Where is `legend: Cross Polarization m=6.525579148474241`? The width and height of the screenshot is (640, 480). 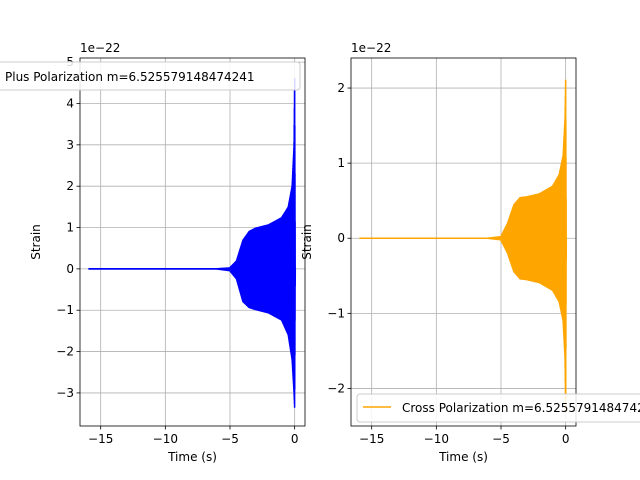
legend: Cross Polarization m=6.525579148474241 is located at coordinates (498, 408).